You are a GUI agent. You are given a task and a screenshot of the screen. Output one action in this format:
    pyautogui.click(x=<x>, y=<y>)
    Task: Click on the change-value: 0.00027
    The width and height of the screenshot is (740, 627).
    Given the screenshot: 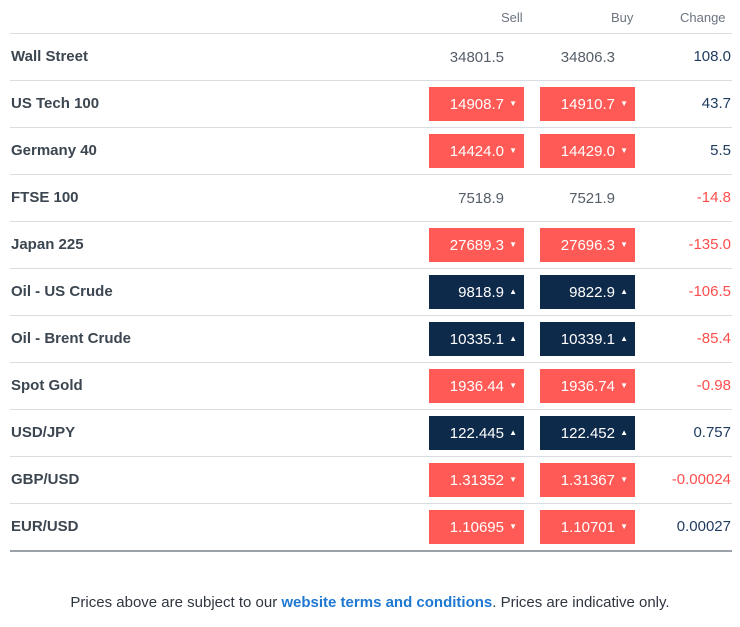 What is the action you would take?
    pyautogui.click(x=703, y=526)
    